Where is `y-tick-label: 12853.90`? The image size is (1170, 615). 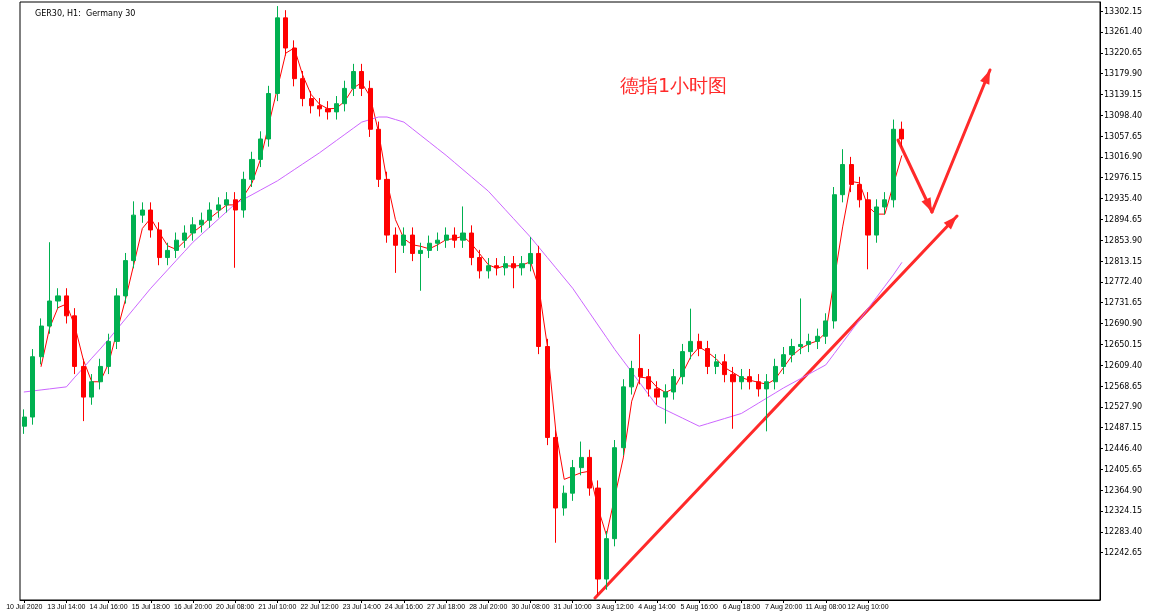
y-tick-label: 12853.90 is located at coordinates (1123, 240).